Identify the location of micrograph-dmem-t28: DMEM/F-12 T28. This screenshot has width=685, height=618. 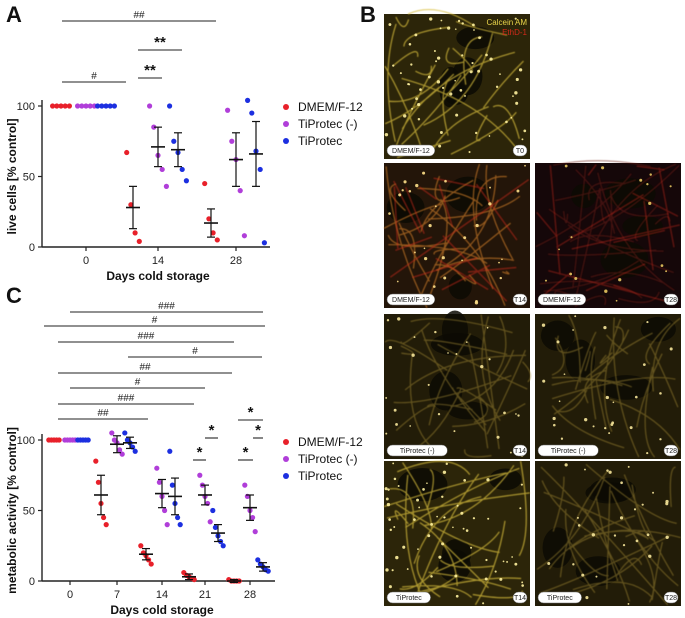
(608, 234).